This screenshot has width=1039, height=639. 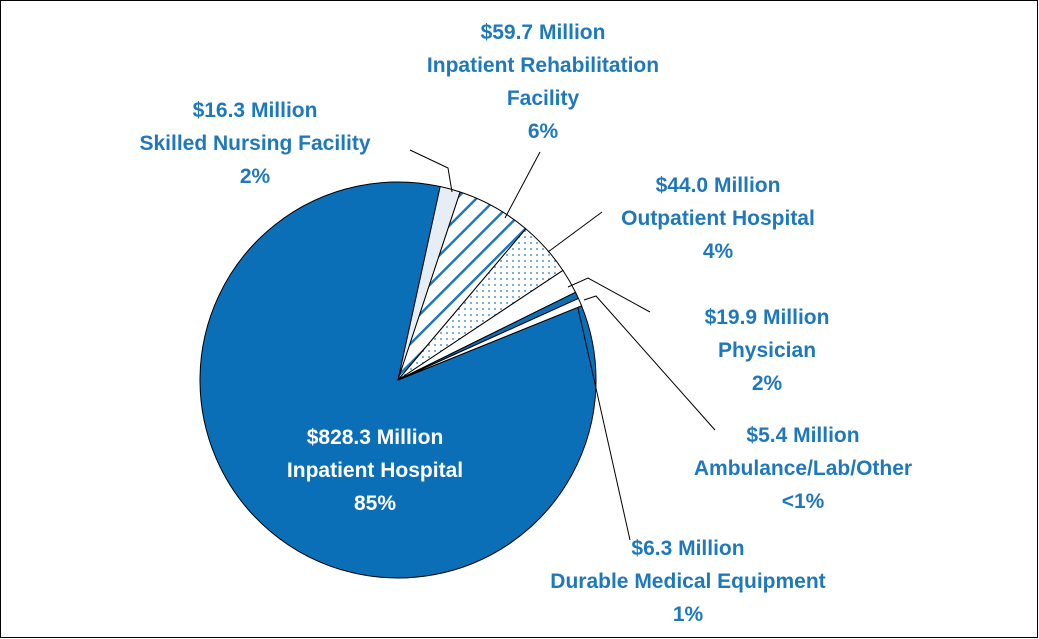 I want to click on pie-slice, so click(x=490, y=339).